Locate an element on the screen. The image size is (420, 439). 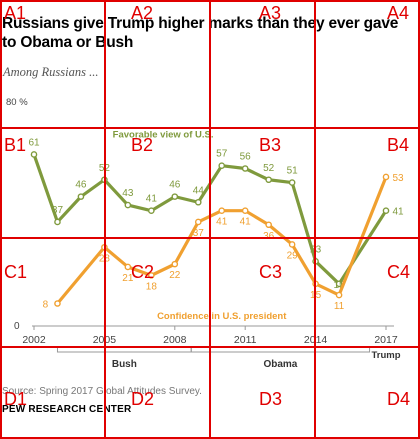
data-label: 23 is located at coordinates (316, 249).